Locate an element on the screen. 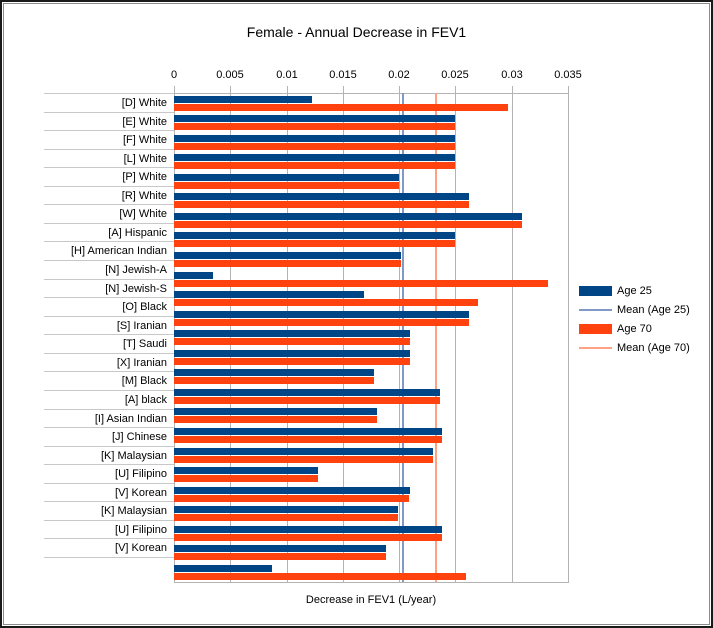 This screenshot has width=713, height=628. category-label: [A] black is located at coordinates (109, 400).